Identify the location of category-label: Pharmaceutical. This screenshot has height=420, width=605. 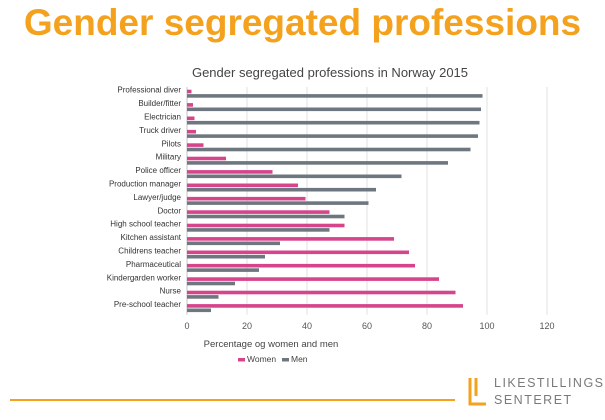
(153, 264).